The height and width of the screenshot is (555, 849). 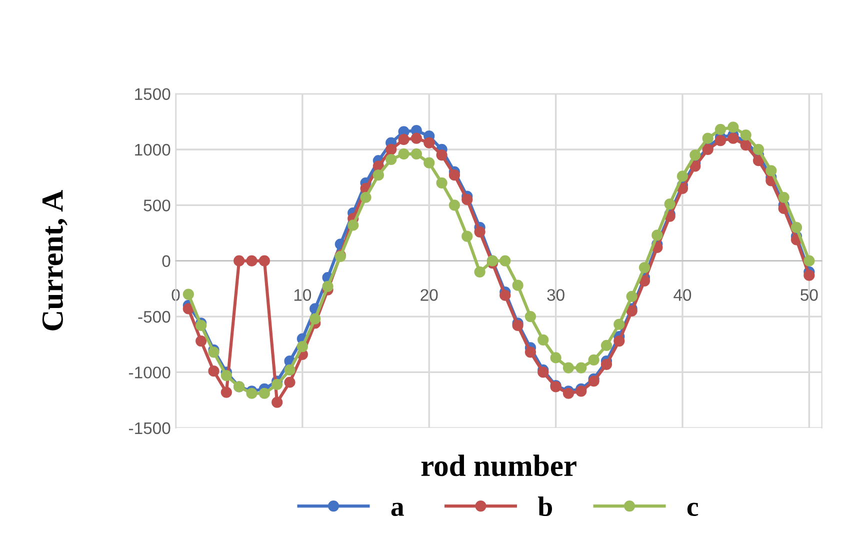 I want to click on y-tick-label: -500, so click(x=154, y=316).